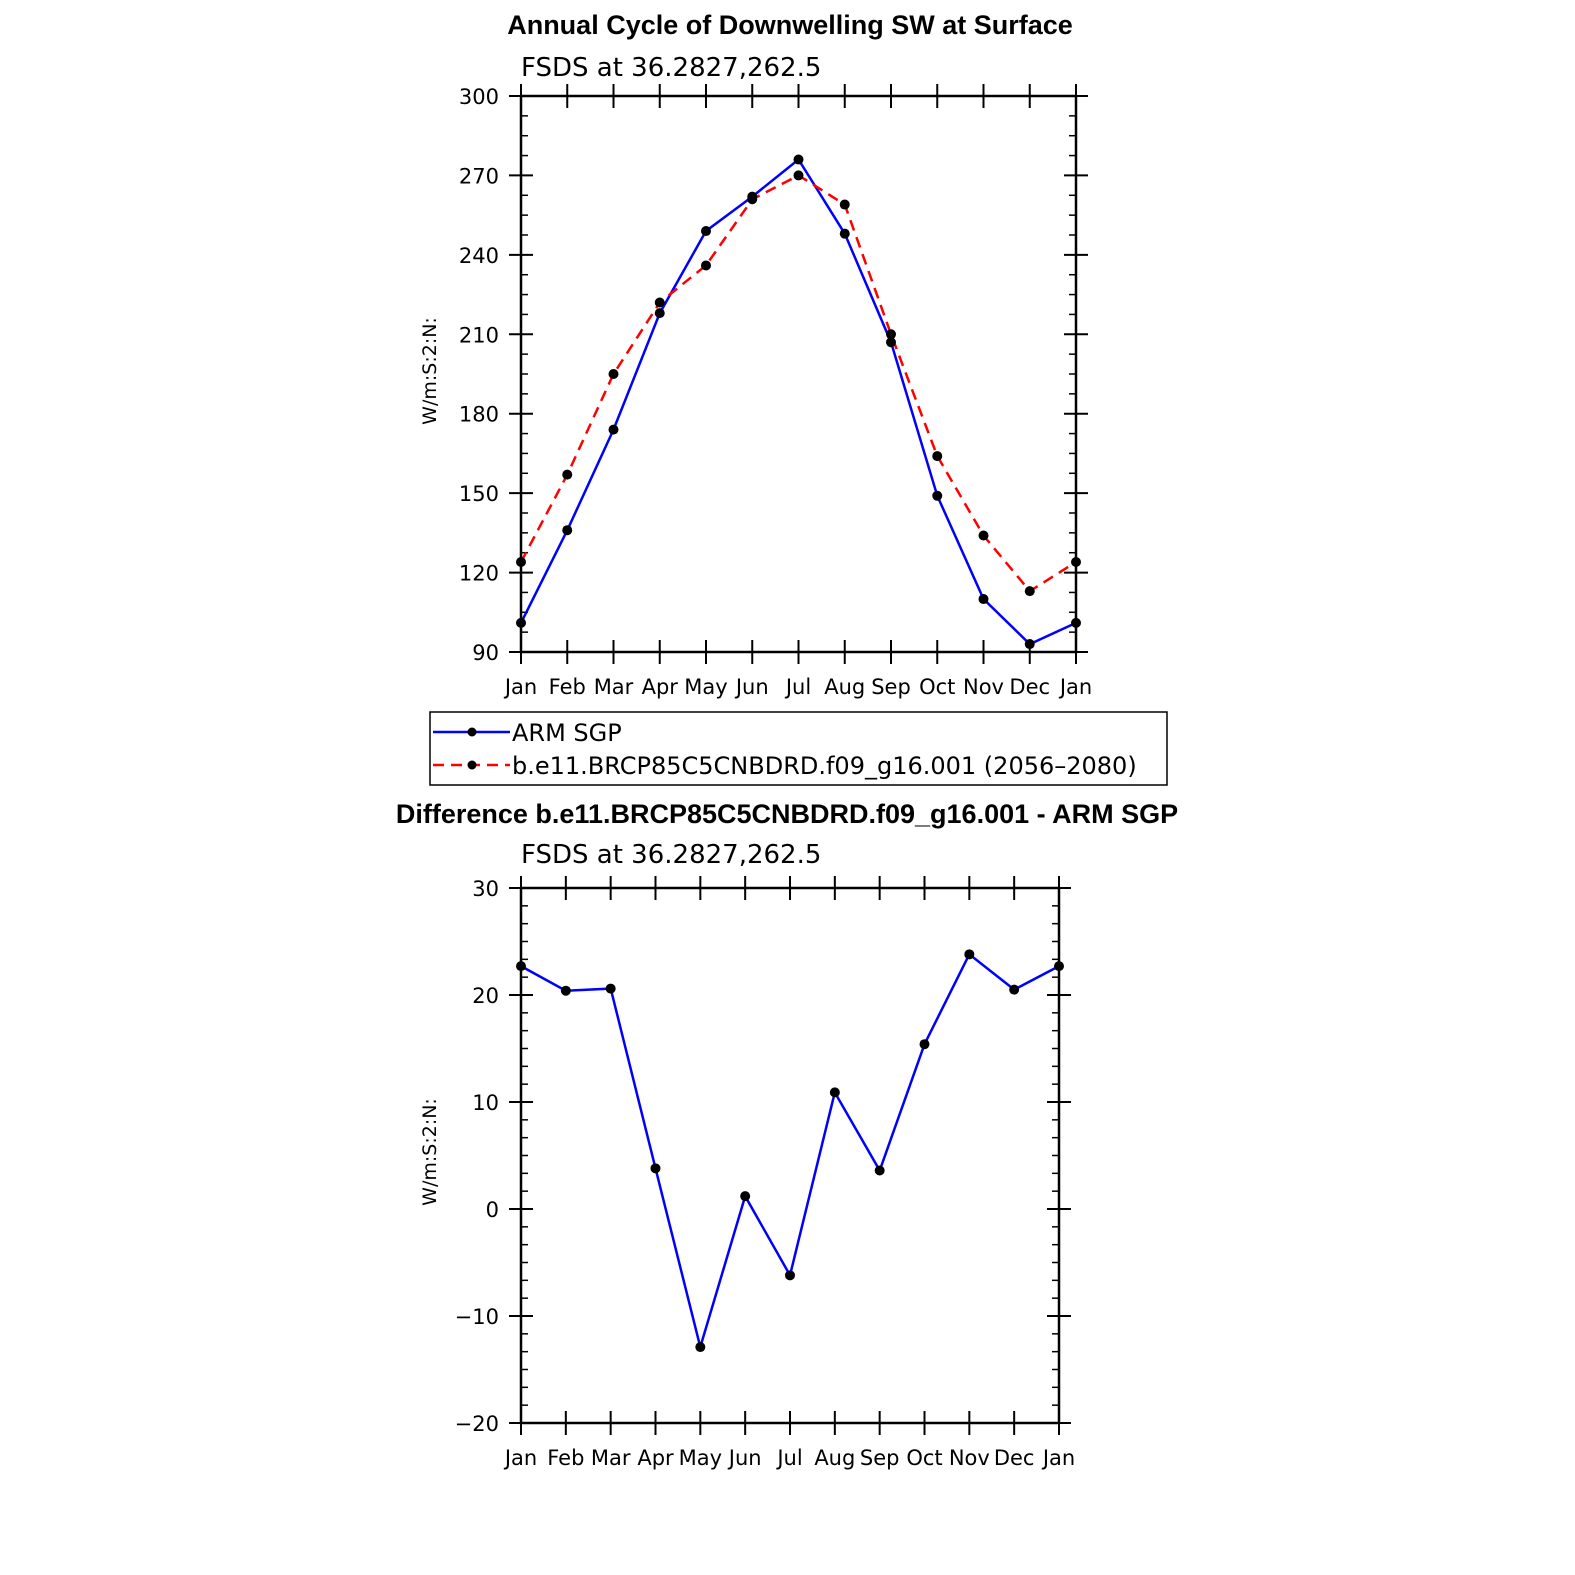 This screenshot has height=1575, width=1575. Describe the element at coordinates (479, 494) in the screenshot. I see `chart-1-ytick-label: 150` at that location.